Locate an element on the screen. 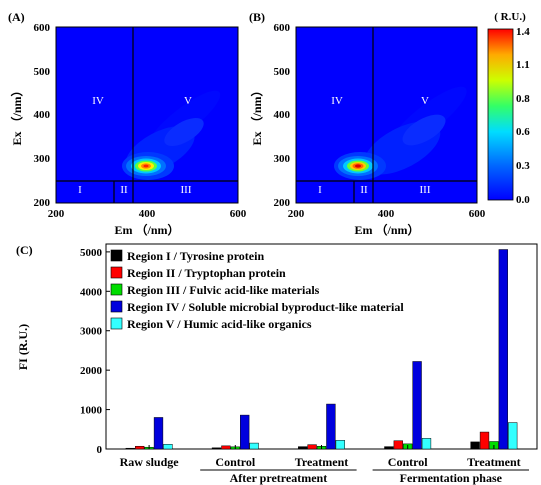 The width and height of the screenshot is (541, 485). panel-b-ytick: 300 is located at coordinates (282, 159).